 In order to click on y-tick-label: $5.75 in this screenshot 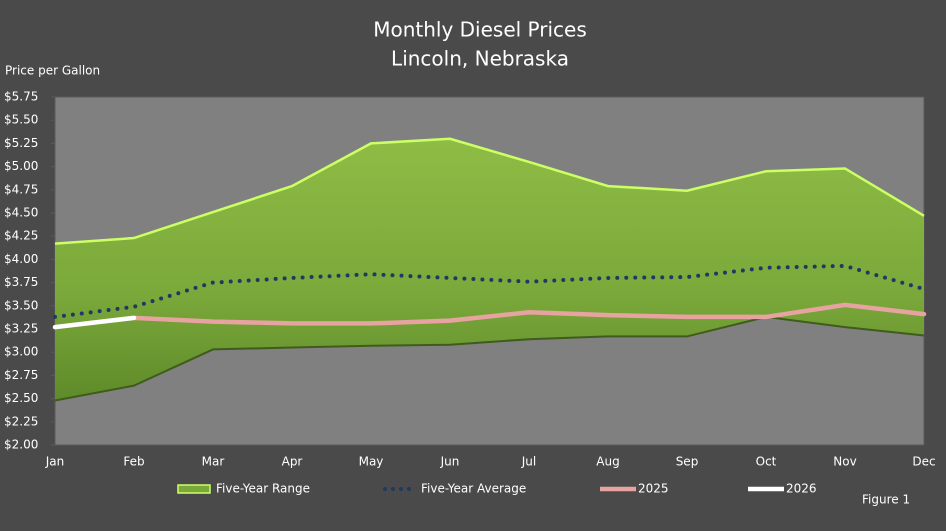, I will do `click(21, 97)`.